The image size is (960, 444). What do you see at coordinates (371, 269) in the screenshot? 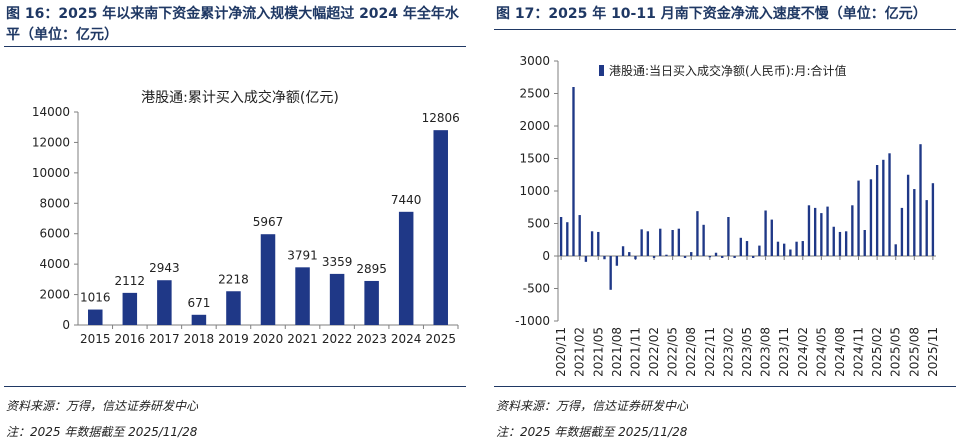
I see `data-label: 2895` at bounding box center [371, 269].